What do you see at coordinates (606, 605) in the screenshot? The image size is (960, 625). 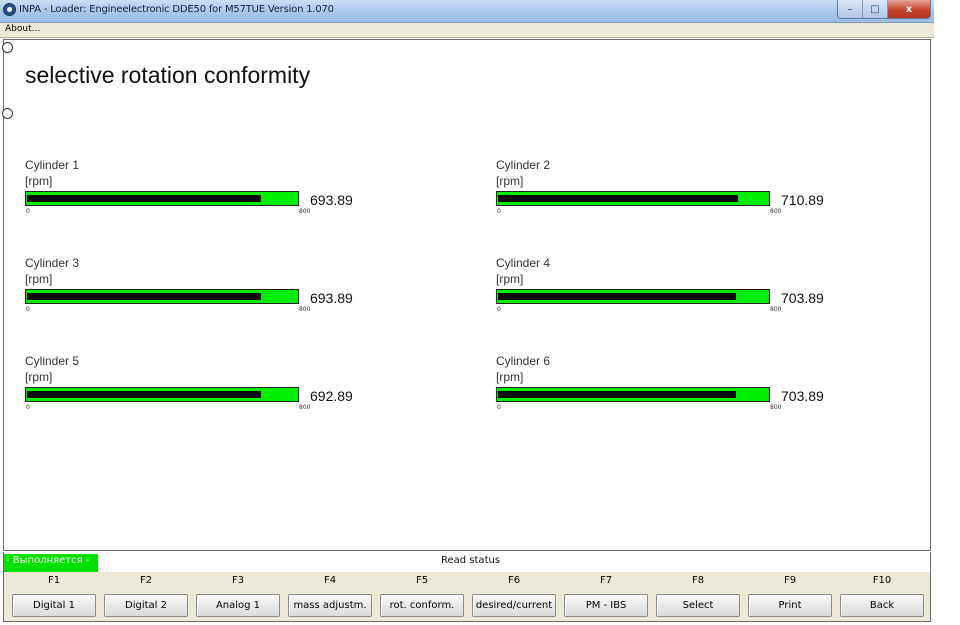 I see `pm-ibs-button: PM - IBS` at bounding box center [606, 605].